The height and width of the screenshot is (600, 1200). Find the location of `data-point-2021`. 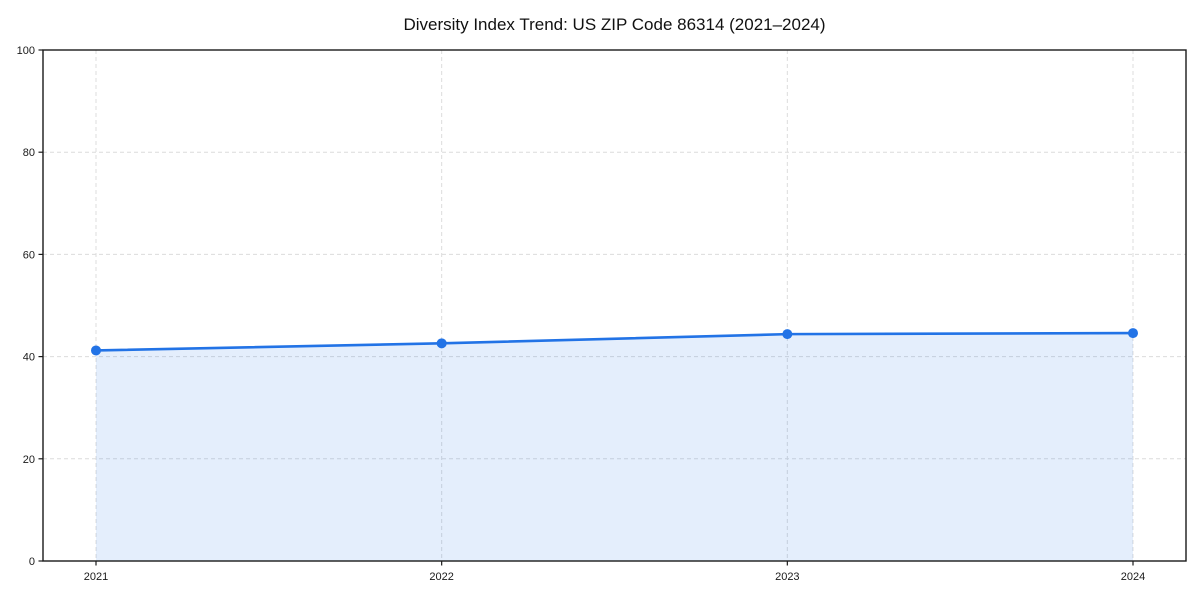

data-point-2021 is located at coordinates (96, 350).